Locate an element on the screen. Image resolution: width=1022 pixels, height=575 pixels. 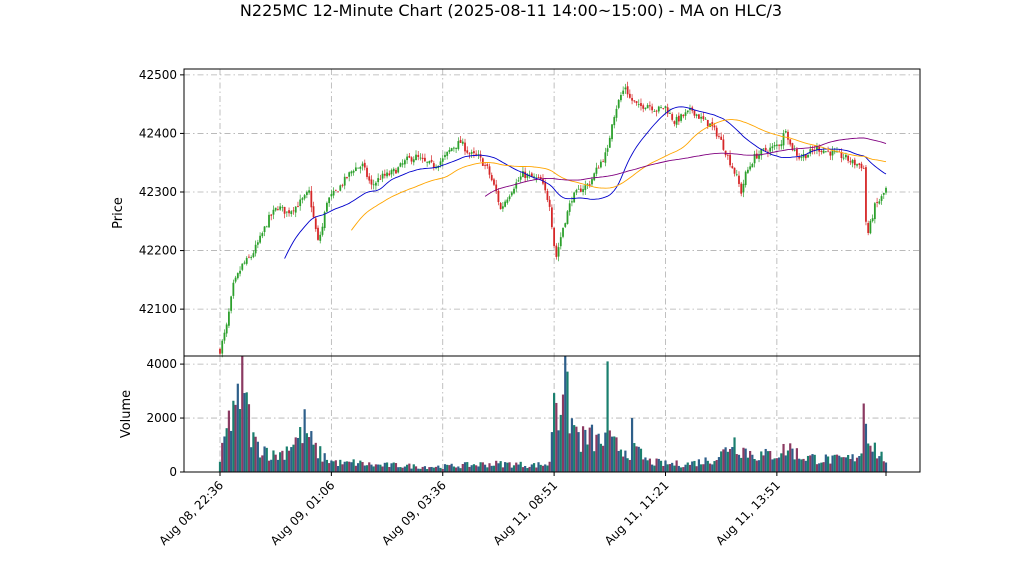
price-ylabel: Price is located at coordinates (118, 213).